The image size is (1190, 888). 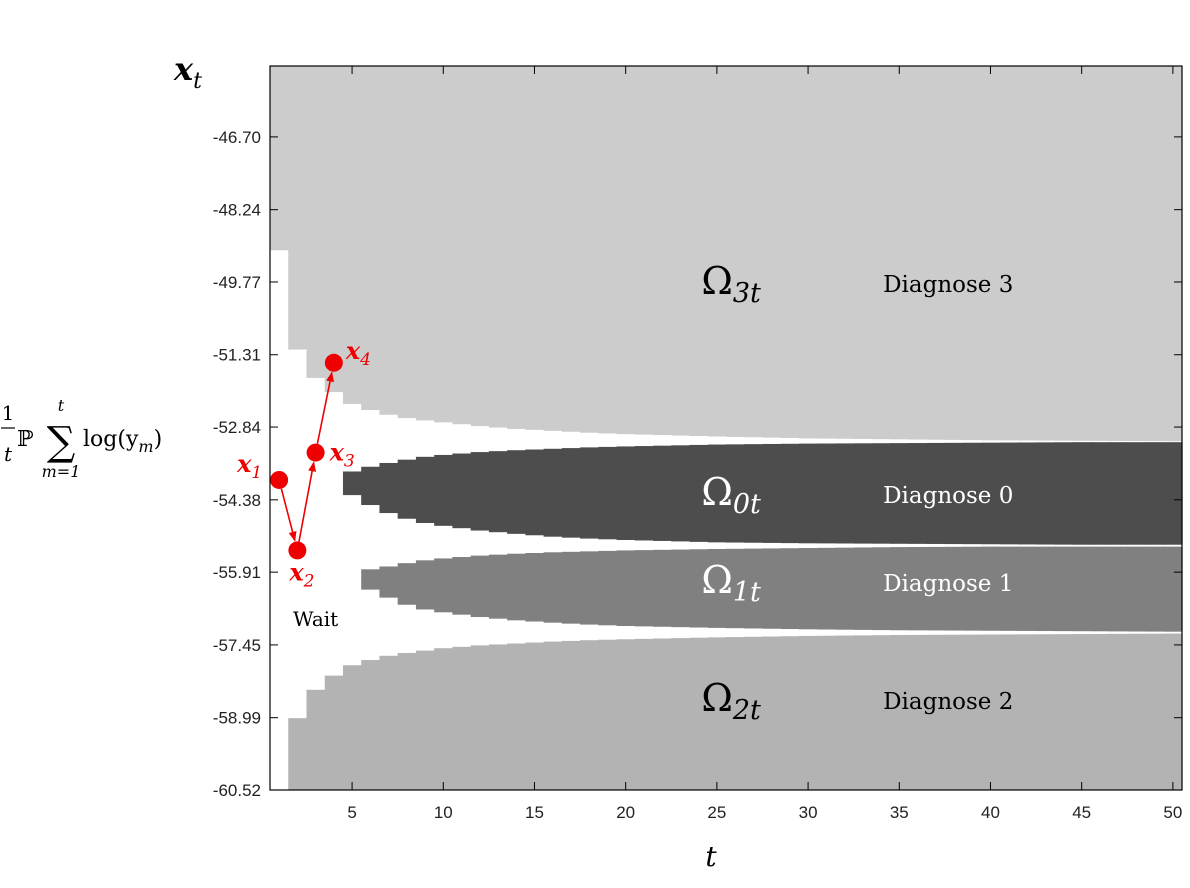 I want to click on wait-label: Wait, so click(x=315, y=619).